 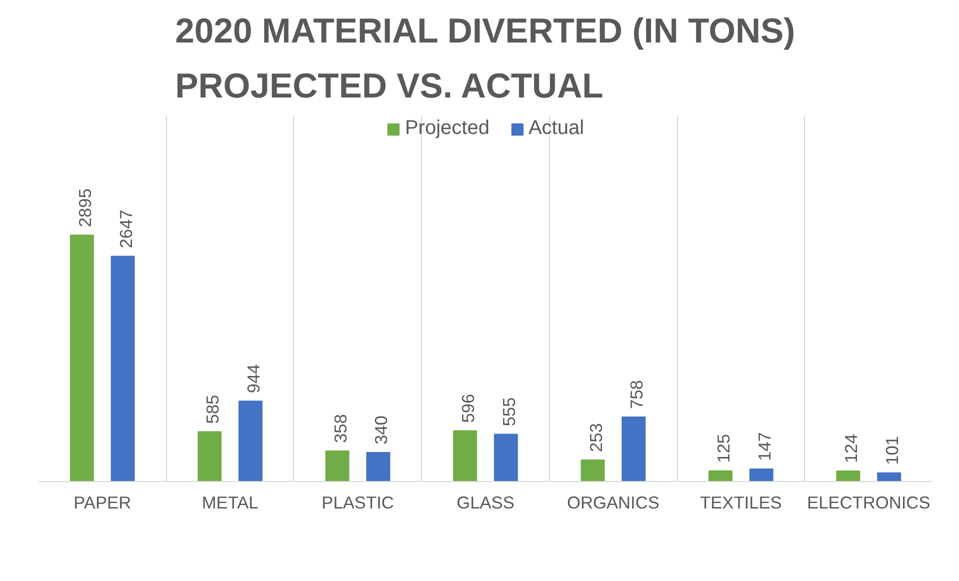 What do you see at coordinates (868, 502) in the screenshot?
I see `x-tick-label: ELECTRONICS` at bounding box center [868, 502].